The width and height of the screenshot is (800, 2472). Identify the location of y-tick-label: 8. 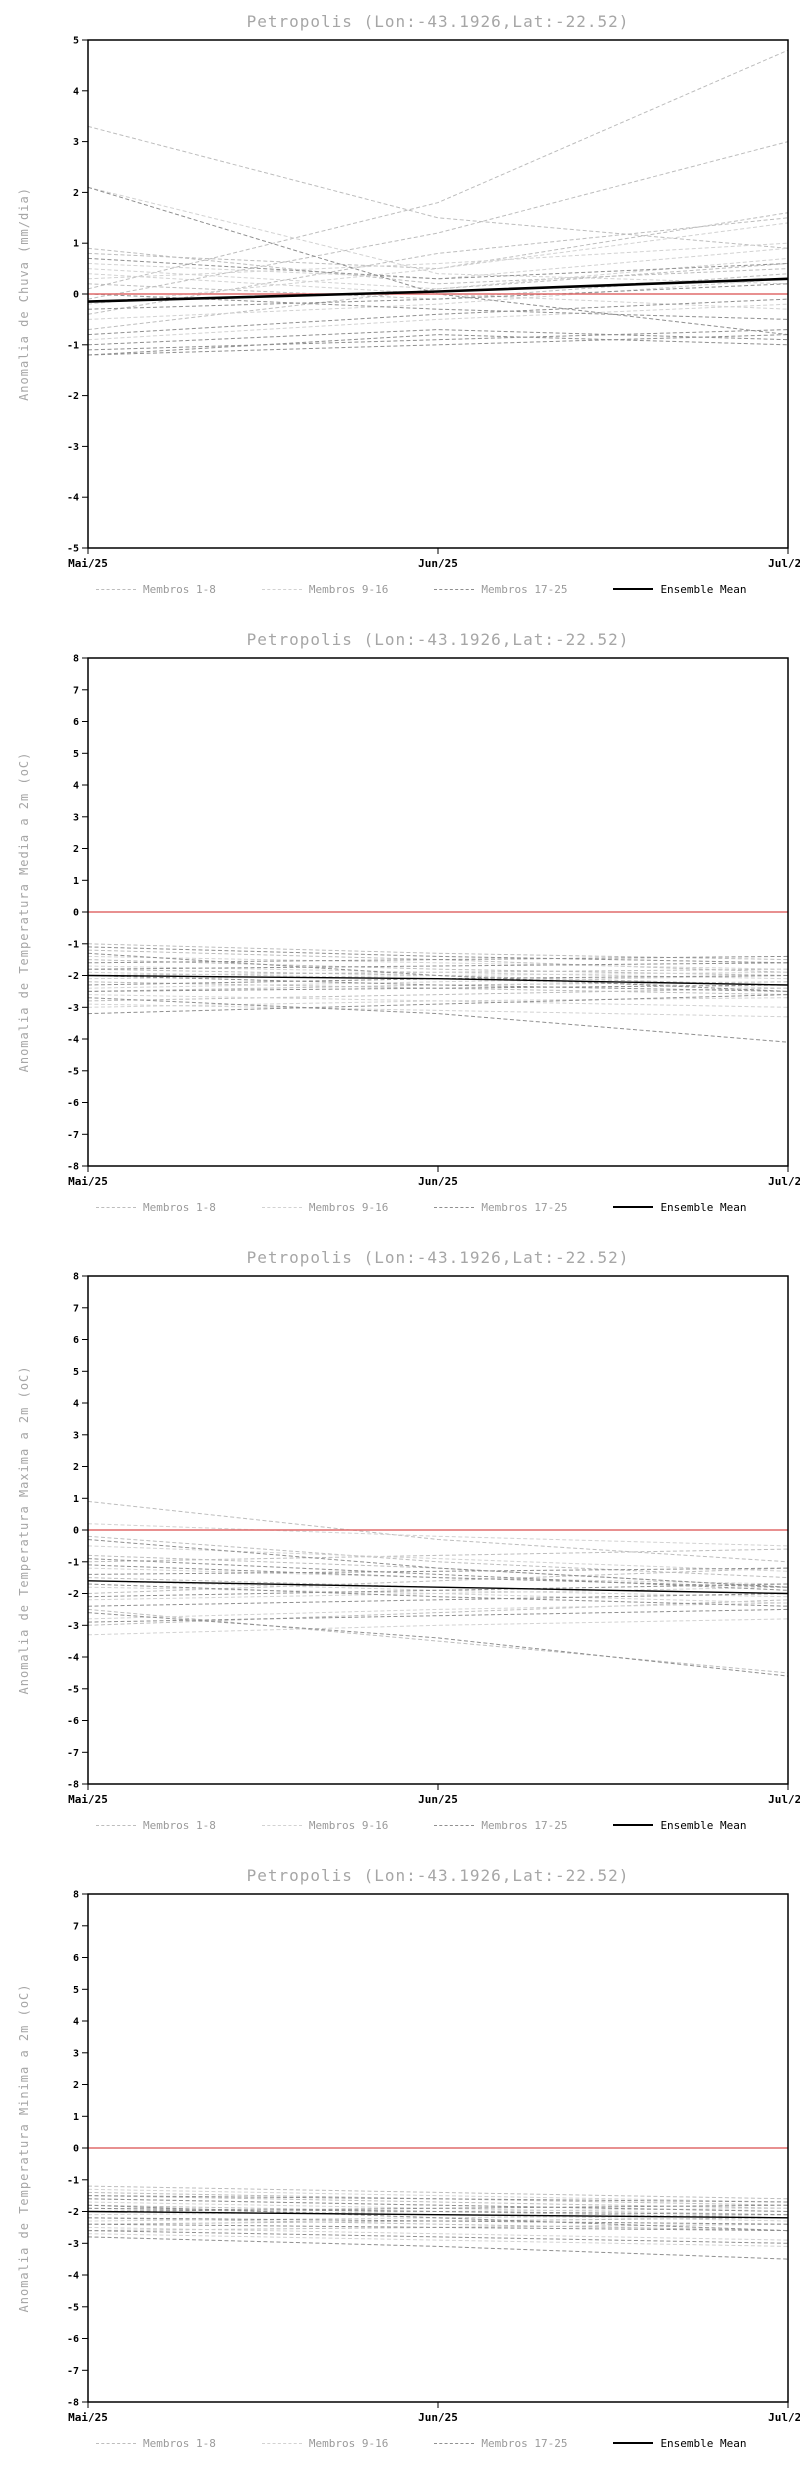
(76, 1895).